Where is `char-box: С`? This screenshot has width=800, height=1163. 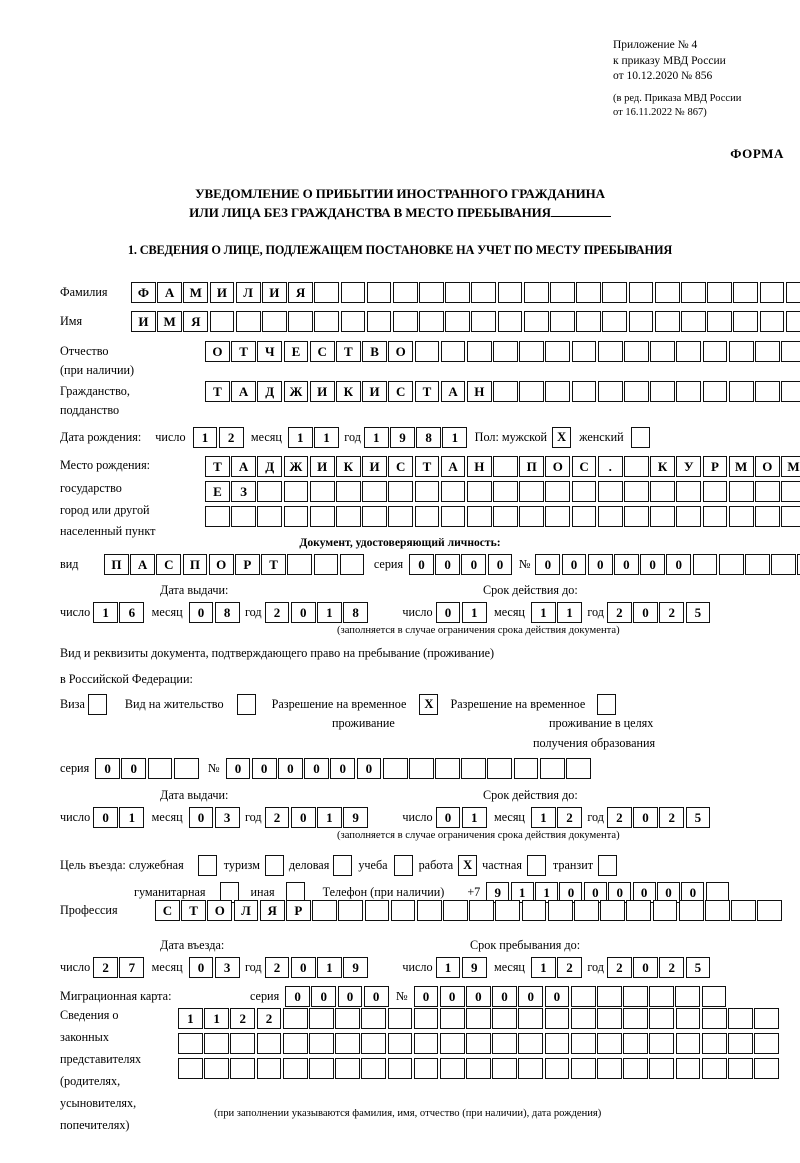 char-box: С is located at coordinates (169, 564).